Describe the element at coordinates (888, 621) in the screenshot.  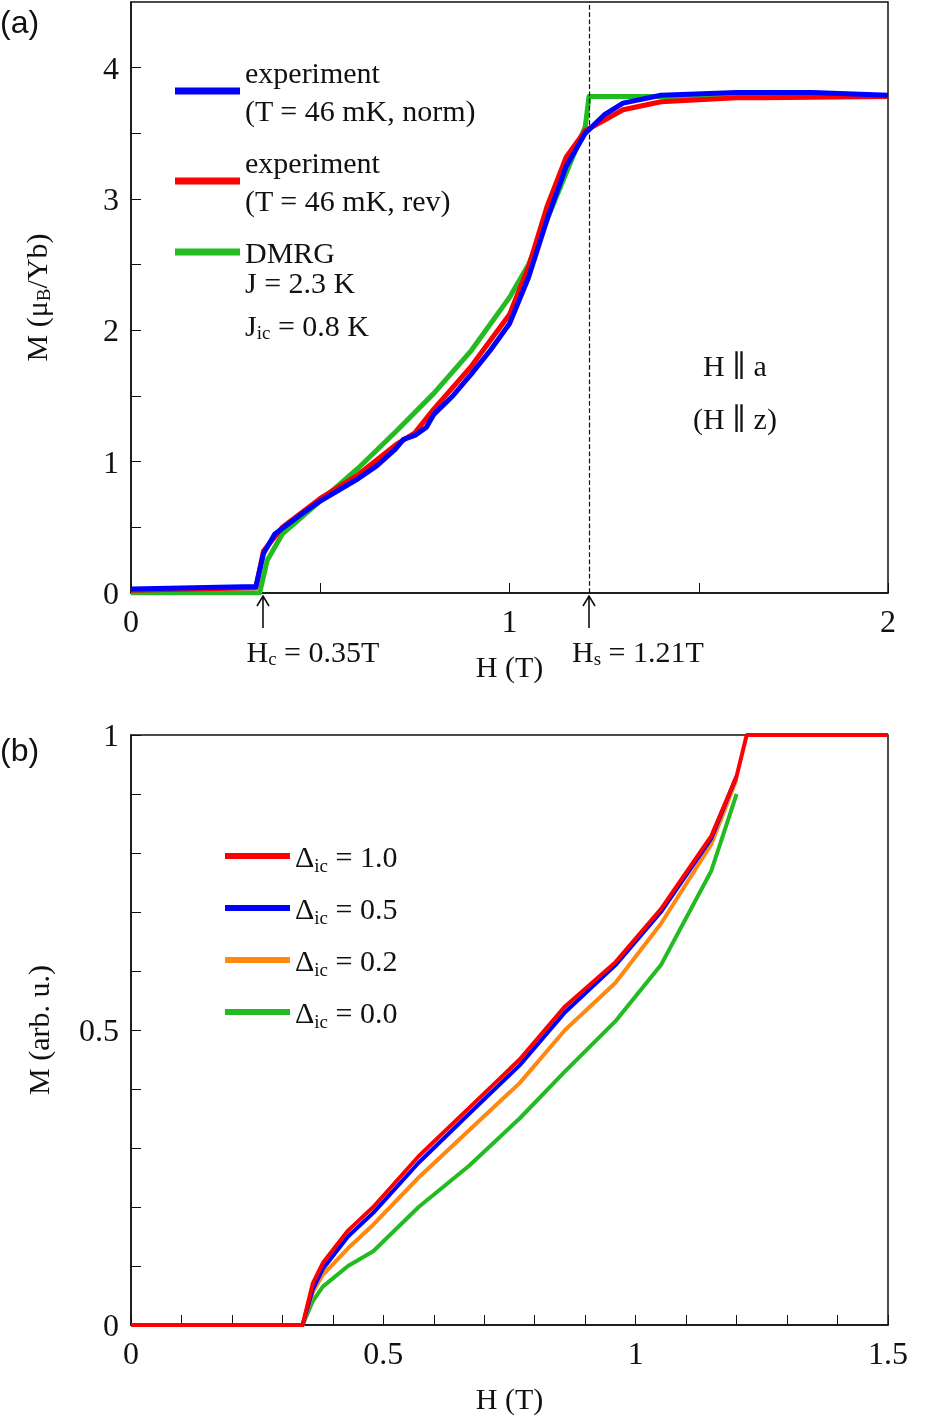
I see `x-tick-label: 2` at that location.